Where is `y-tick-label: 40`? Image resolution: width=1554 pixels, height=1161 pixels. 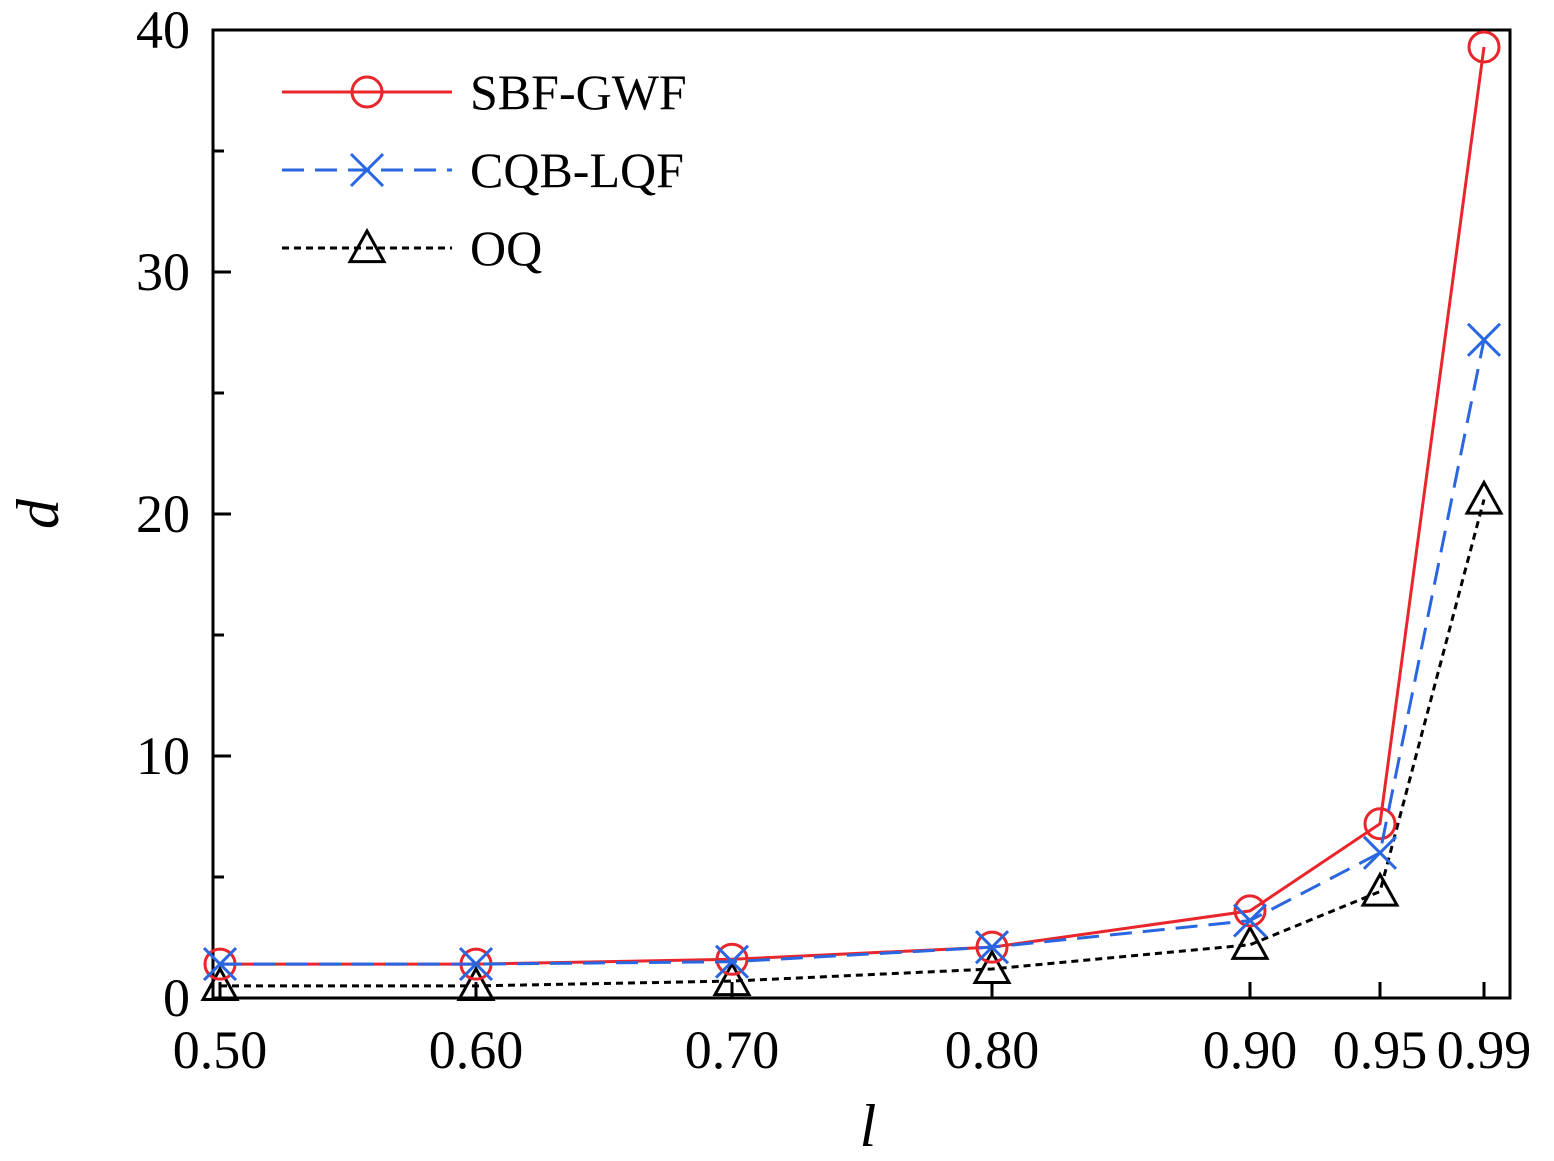
y-tick-label: 40 is located at coordinates (163, 30).